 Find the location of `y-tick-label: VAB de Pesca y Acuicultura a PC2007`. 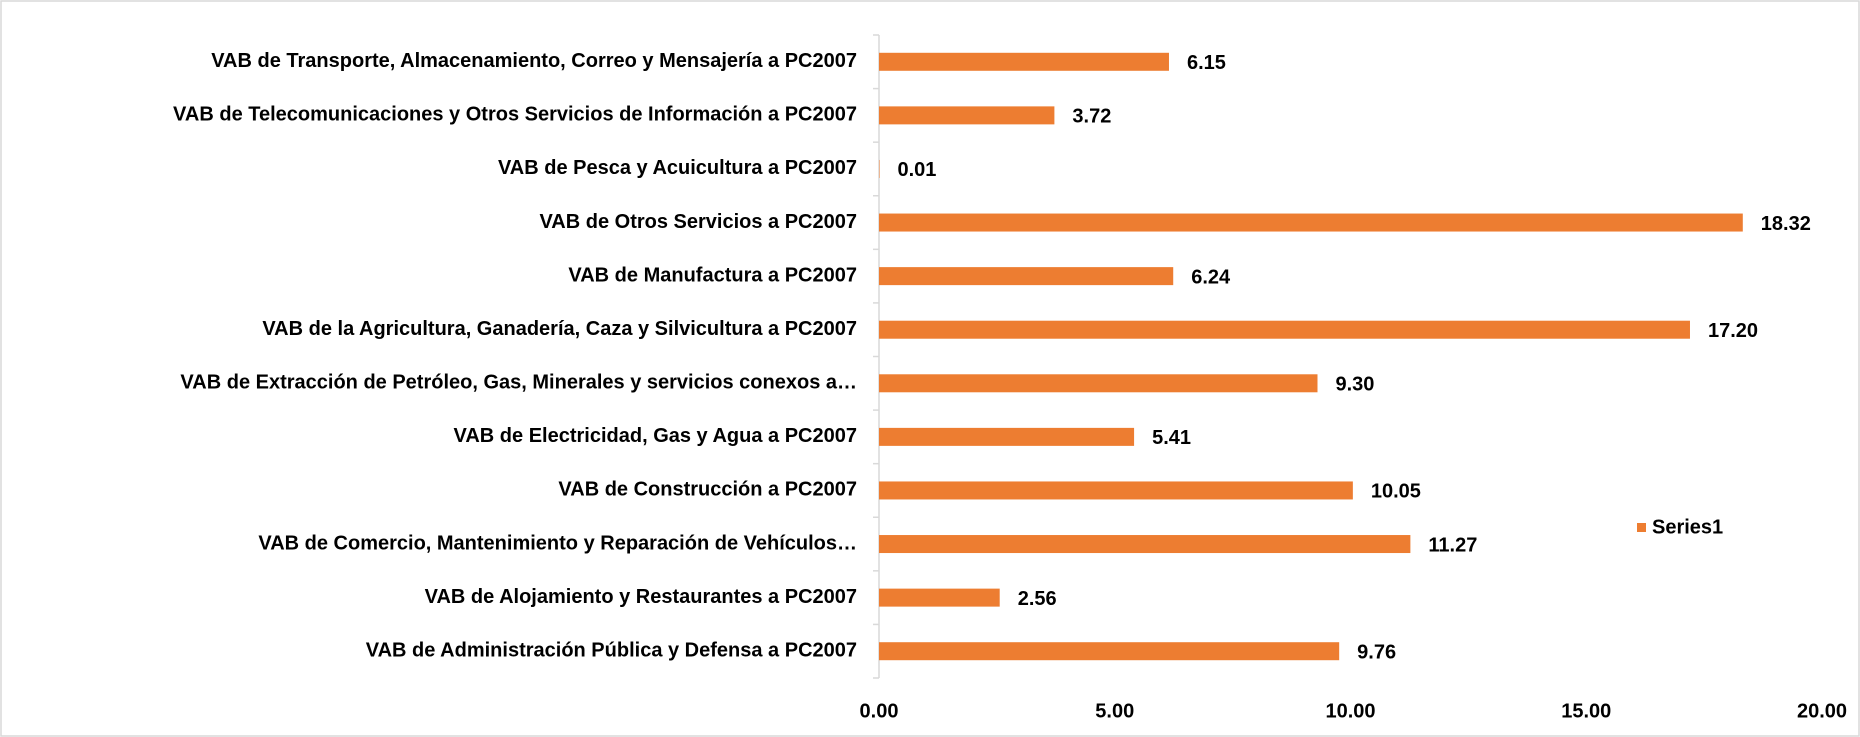

y-tick-label: VAB de Pesca y Acuicultura a PC2007 is located at coordinates (677, 168).